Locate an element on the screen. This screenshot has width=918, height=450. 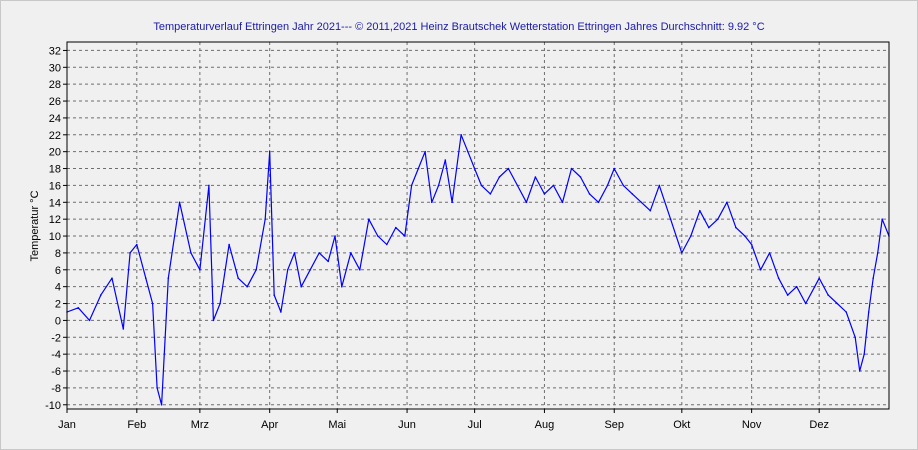
y-tick-label: 18 is located at coordinates (55, 170).